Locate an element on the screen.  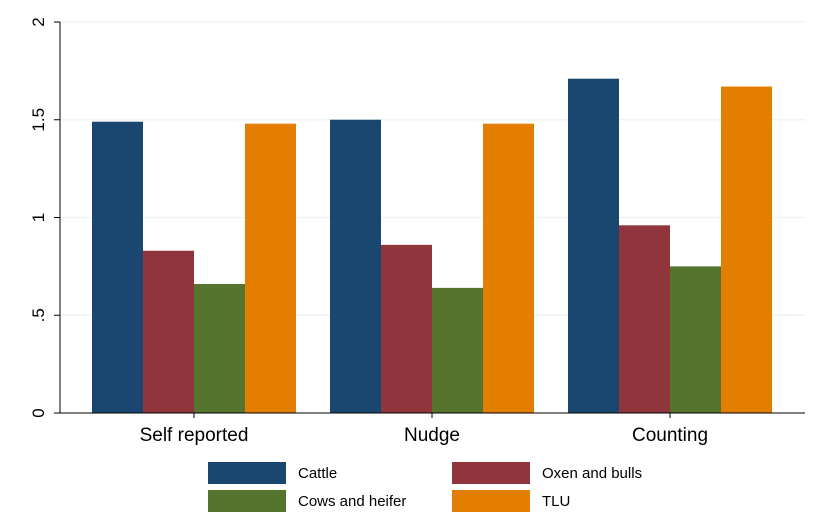
x-tick-label: Nudge is located at coordinates (432, 435).